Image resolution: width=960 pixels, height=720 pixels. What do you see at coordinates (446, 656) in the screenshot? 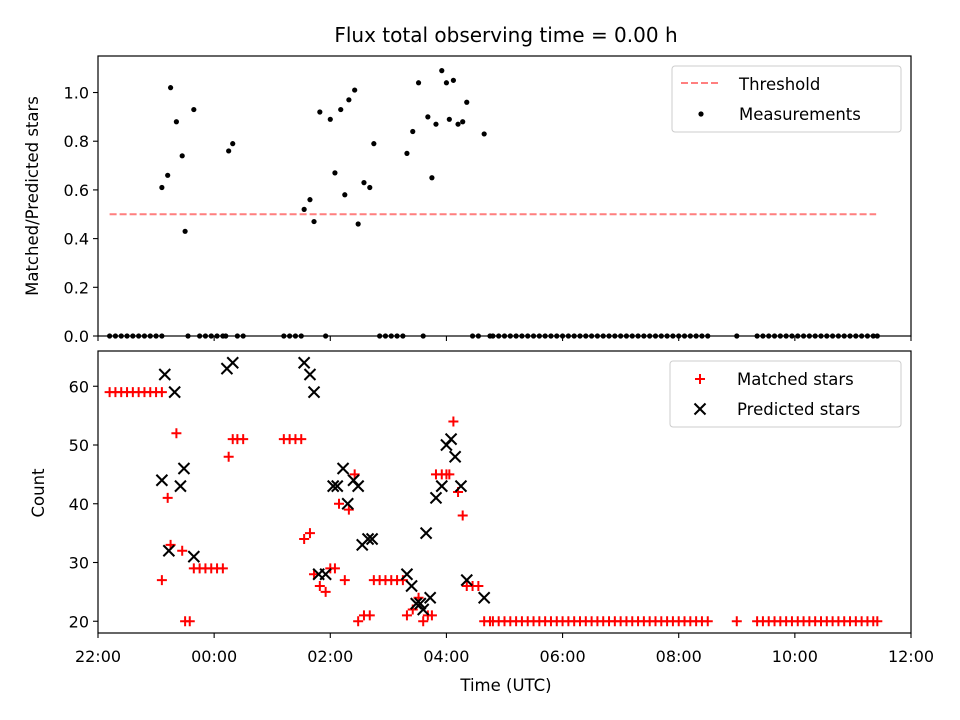
I see `bottom-x-tick-label: 04:00` at bounding box center [446, 656].